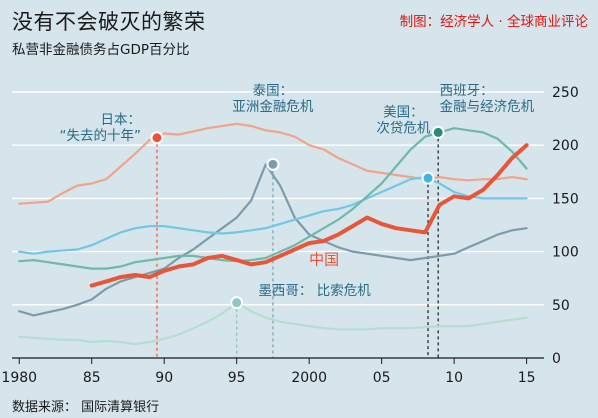 This screenshot has height=418, width=598. Describe the element at coordinates (19, 378) in the screenshot. I see `x-tick-label: 1980` at that location.